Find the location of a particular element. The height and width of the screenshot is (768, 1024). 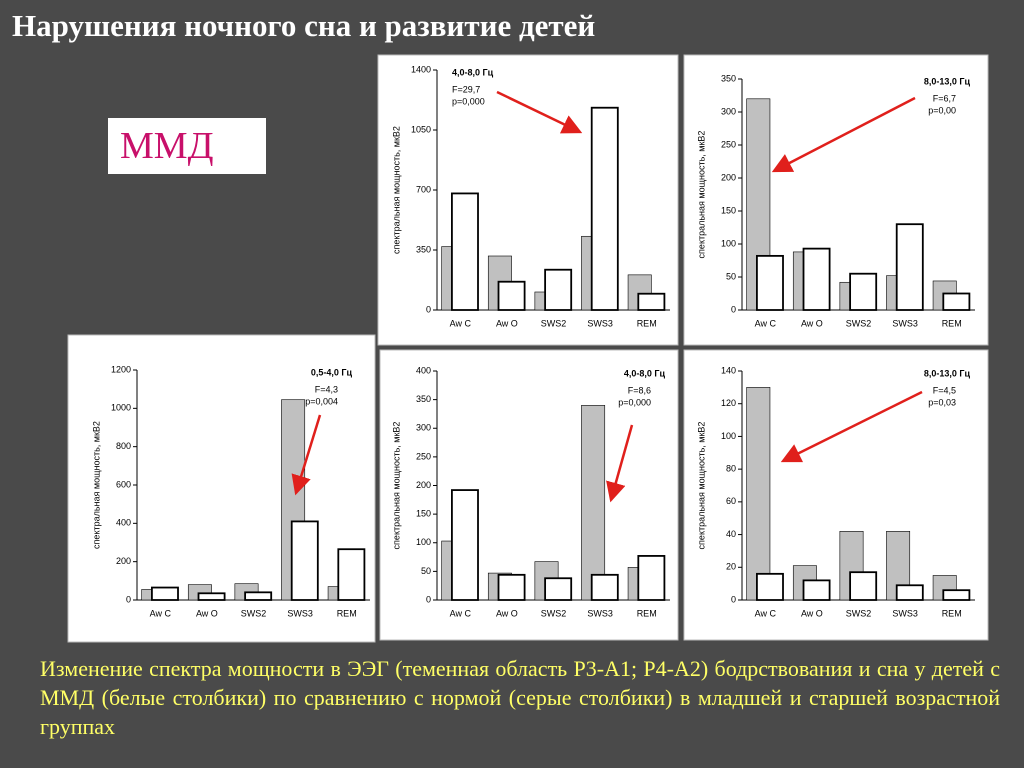

panel is located at coordinates (221, 488).